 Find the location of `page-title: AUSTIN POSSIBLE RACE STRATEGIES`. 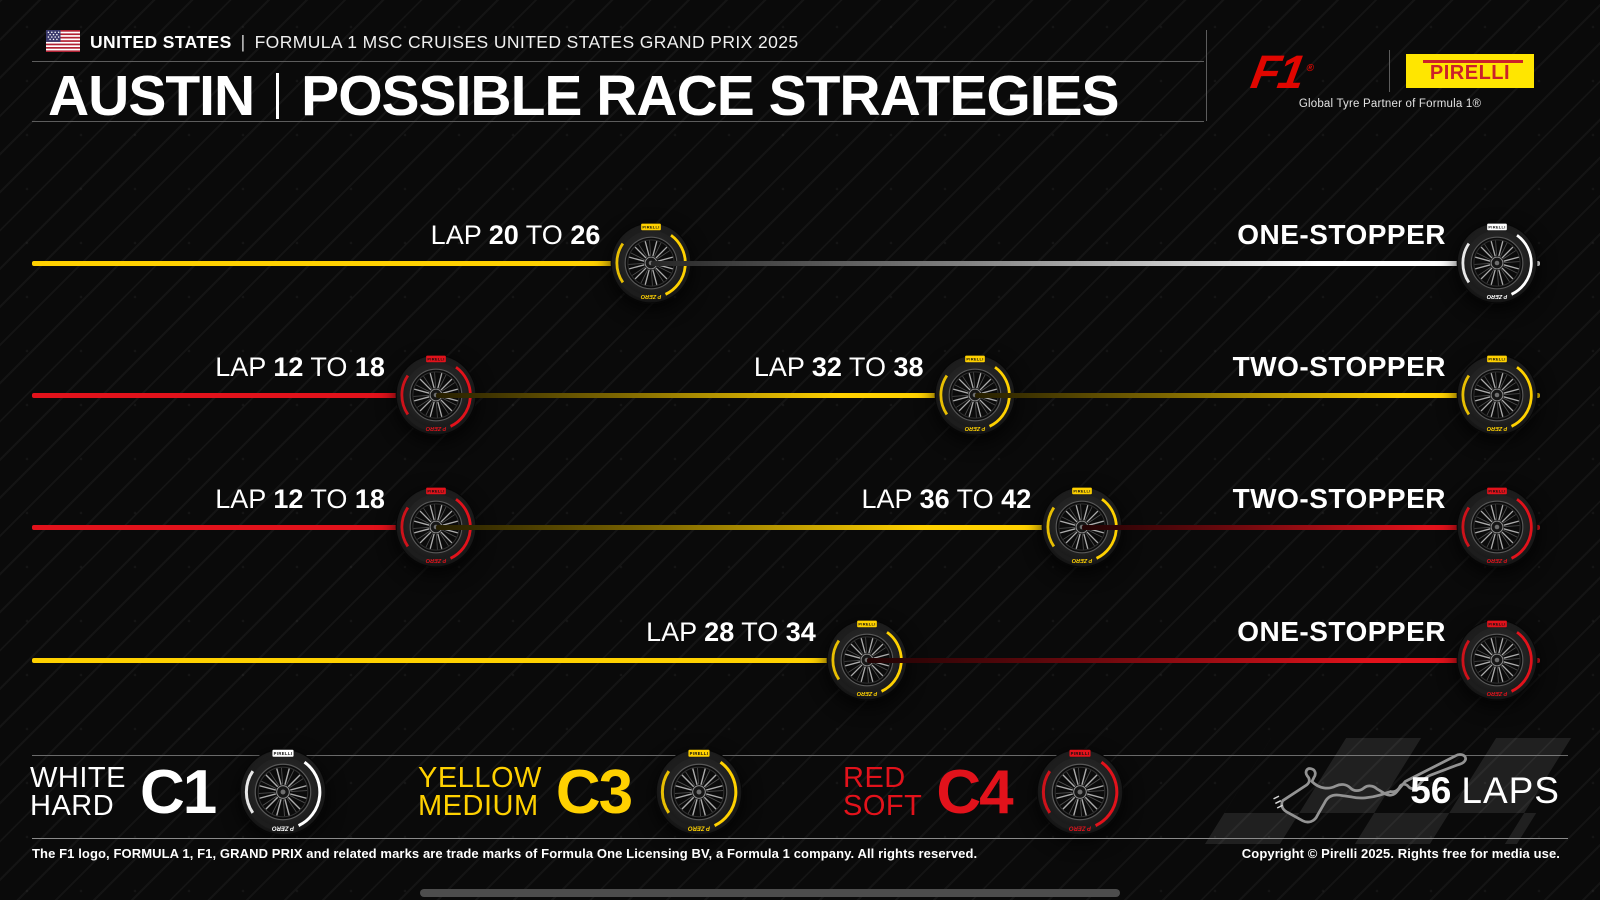

page-title: AUSTIN POSSIBLE RACE STRATEGIES is located at coordinates (584, 96).